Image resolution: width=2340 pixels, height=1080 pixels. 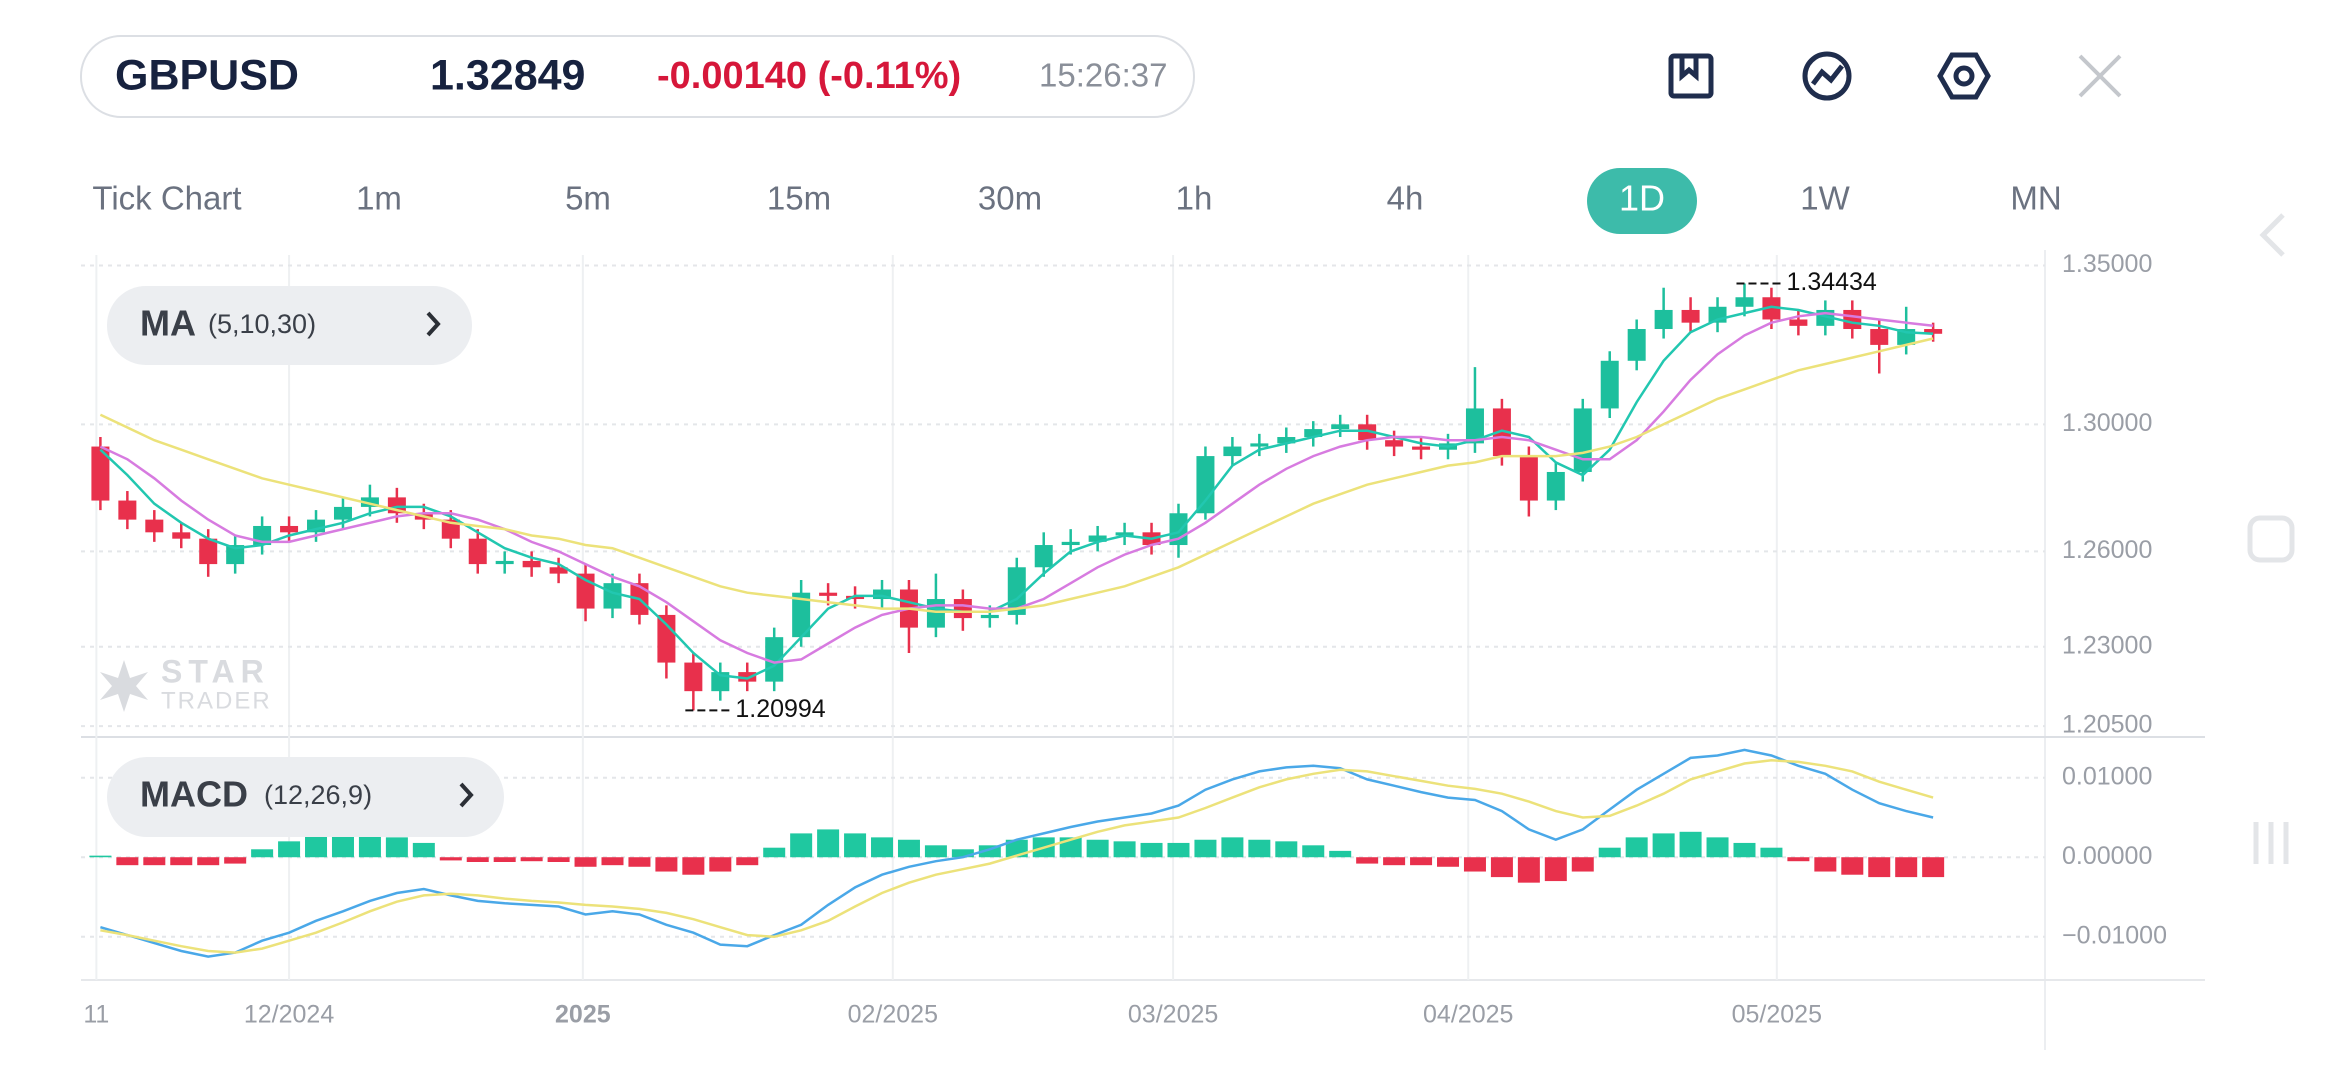 What do you see at coordinates (215, 671) in the screenshot?
I see `watermark-text: STAR` at bounding box center [215, 671].